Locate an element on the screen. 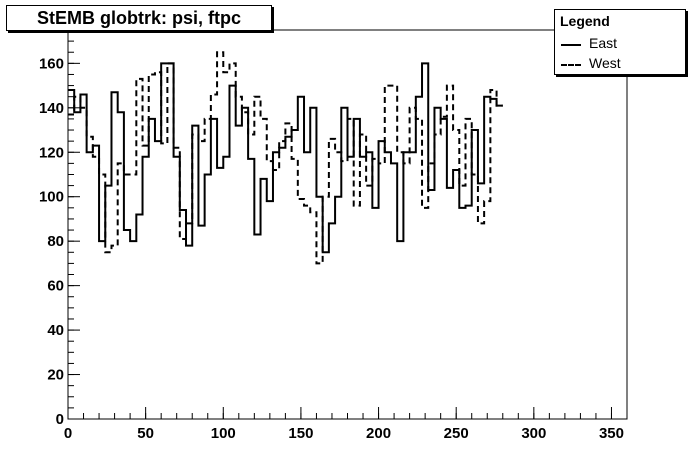 This screenshot has height=468, width=696. x-tick-label: 200 is located at coordinates (378, 433).